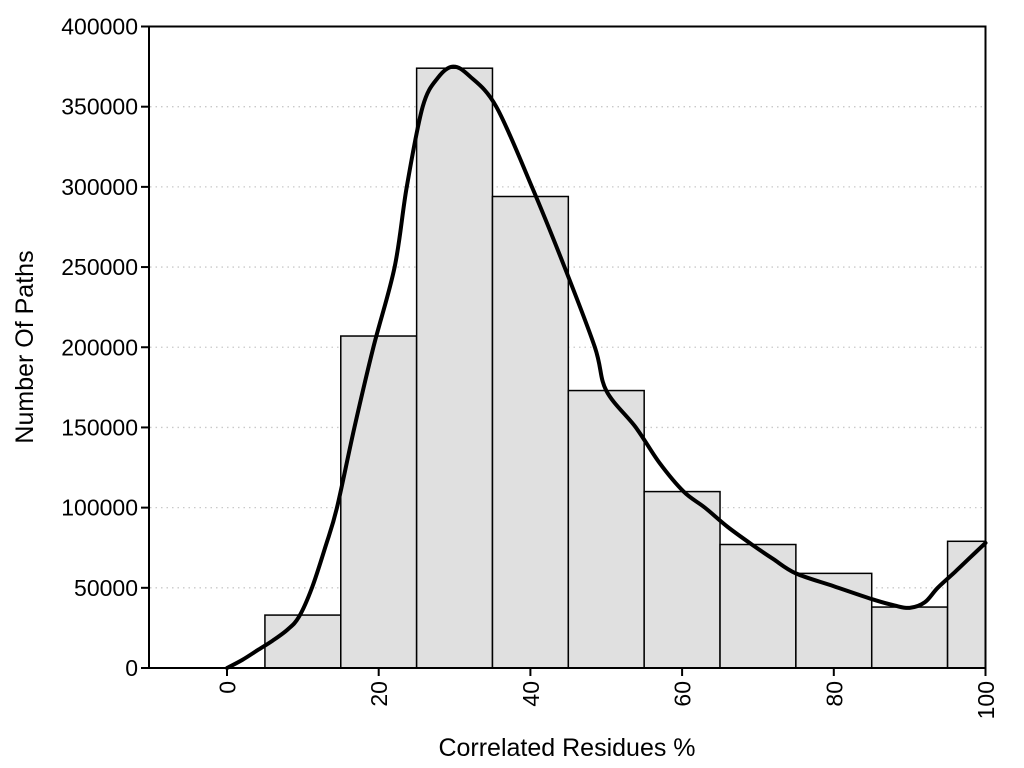  What do you see at coordinates (566, 748) in the screenshot?
I see `x-axis-title: Correlated Residues %` at bounding box center [566, 748].